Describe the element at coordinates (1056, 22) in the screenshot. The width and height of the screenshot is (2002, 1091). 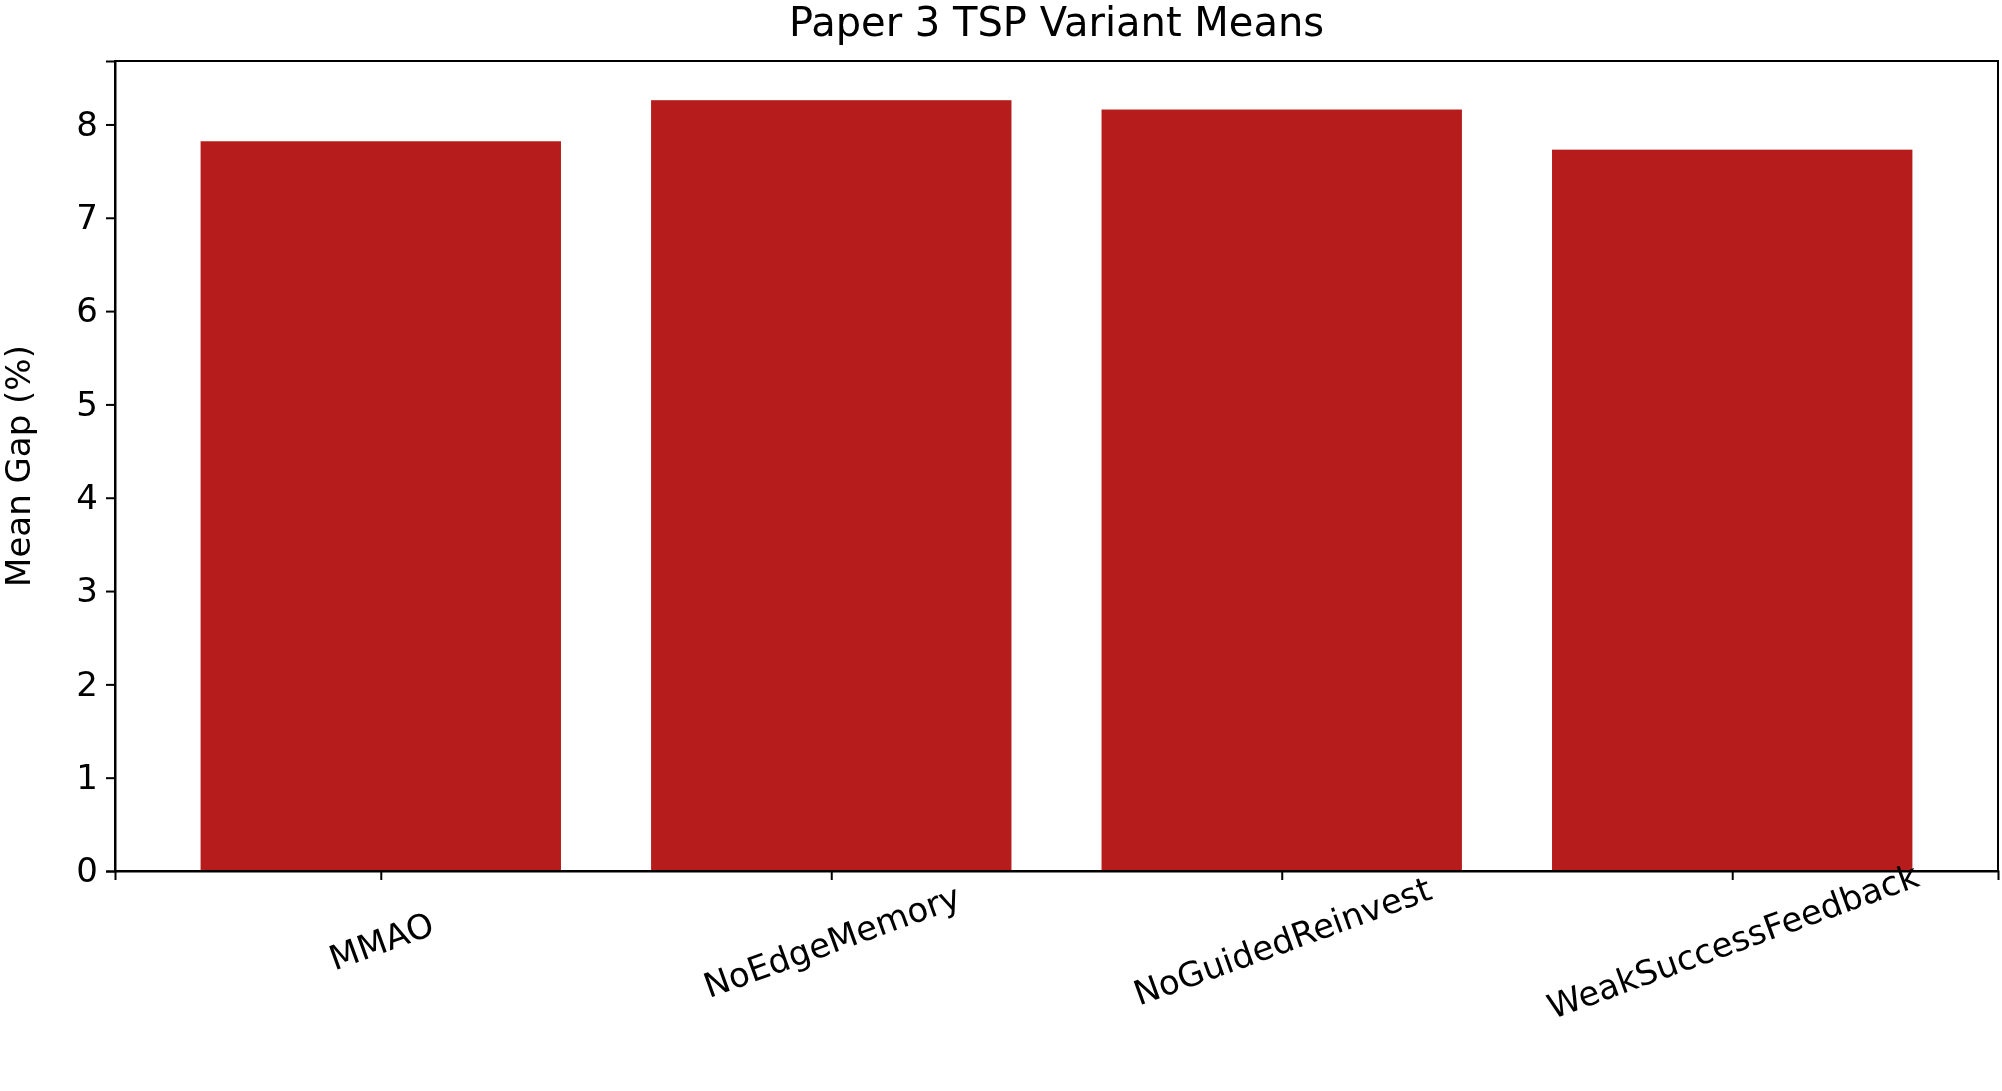
I see `chart-title: Paper 3 TSP Variant Means` at that location.